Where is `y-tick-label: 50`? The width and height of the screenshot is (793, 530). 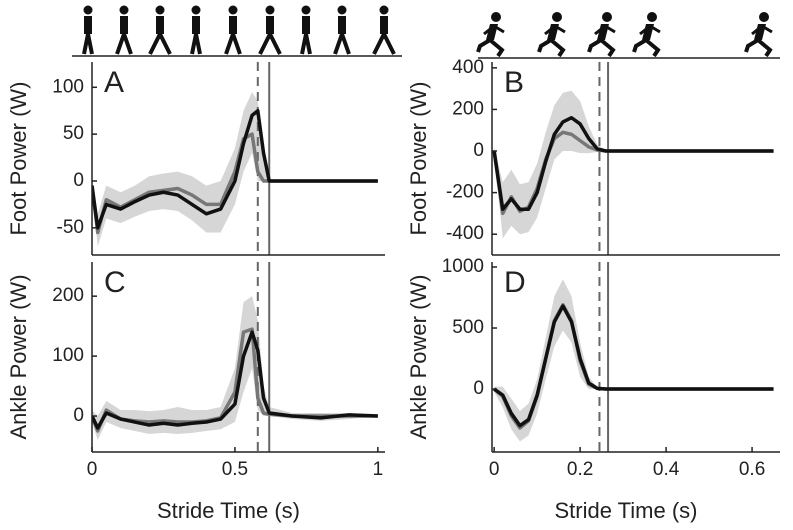
y-tick-label: 50 is located at coordinates (73, 133).